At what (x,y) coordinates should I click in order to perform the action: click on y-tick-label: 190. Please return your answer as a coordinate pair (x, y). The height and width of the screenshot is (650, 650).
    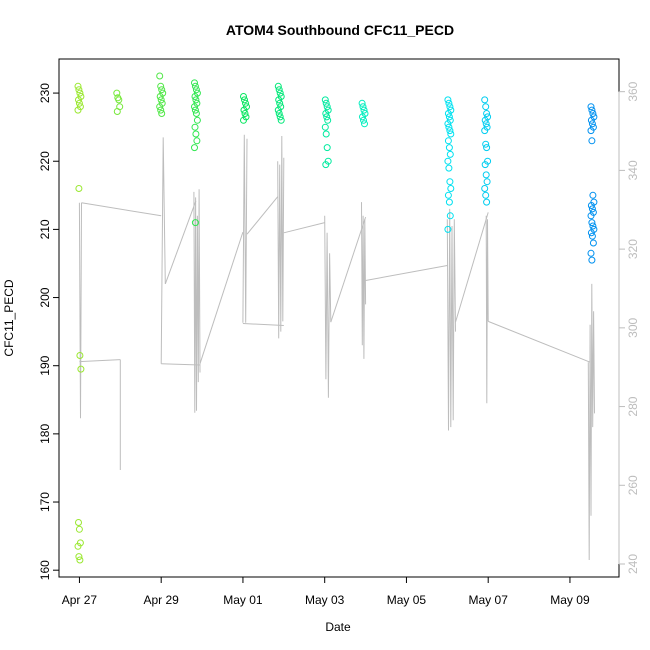
    Looking at the image, I should click on (45, 365).